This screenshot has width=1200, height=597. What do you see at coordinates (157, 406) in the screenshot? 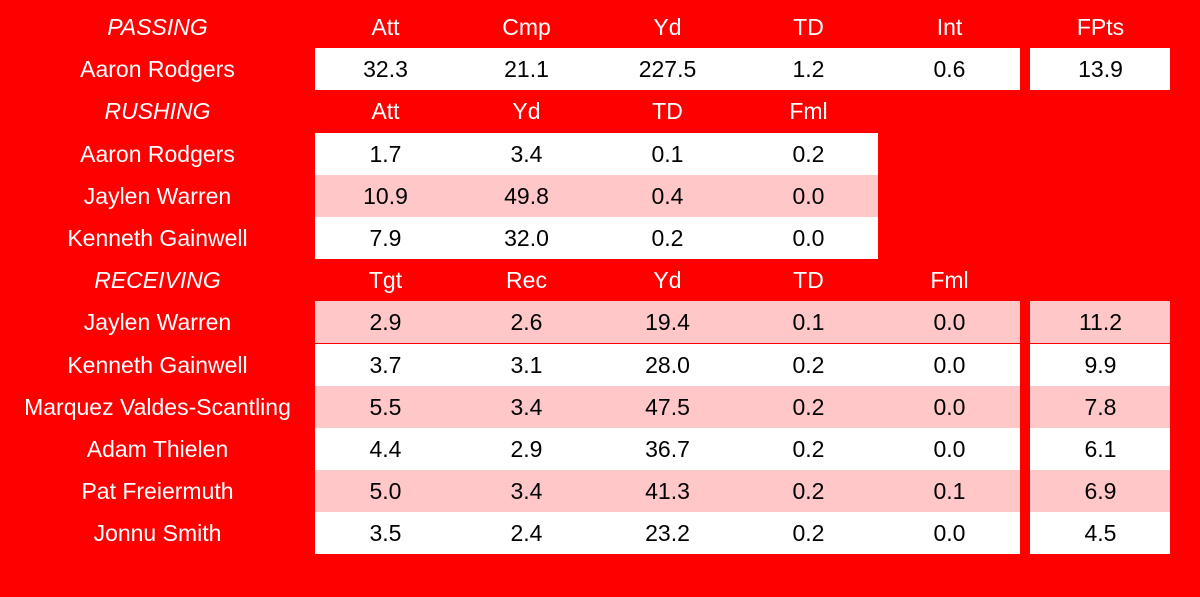
I see `player-name: Marquez Valdes-Scantling` at bounding box center [157, 406].